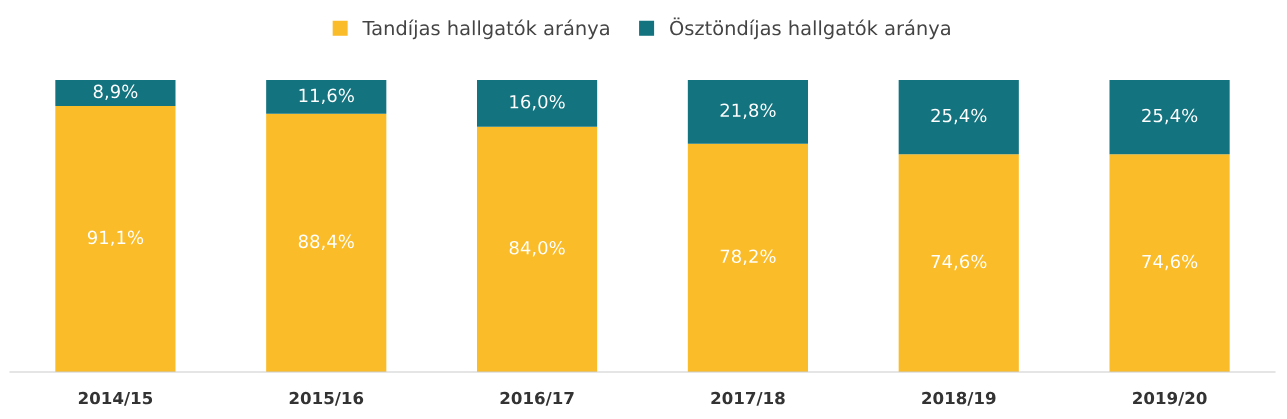 Image resolution: width=1287 pixels, height=419 pixels. I want to click on data-label: 84,0%, so click(537, 248).